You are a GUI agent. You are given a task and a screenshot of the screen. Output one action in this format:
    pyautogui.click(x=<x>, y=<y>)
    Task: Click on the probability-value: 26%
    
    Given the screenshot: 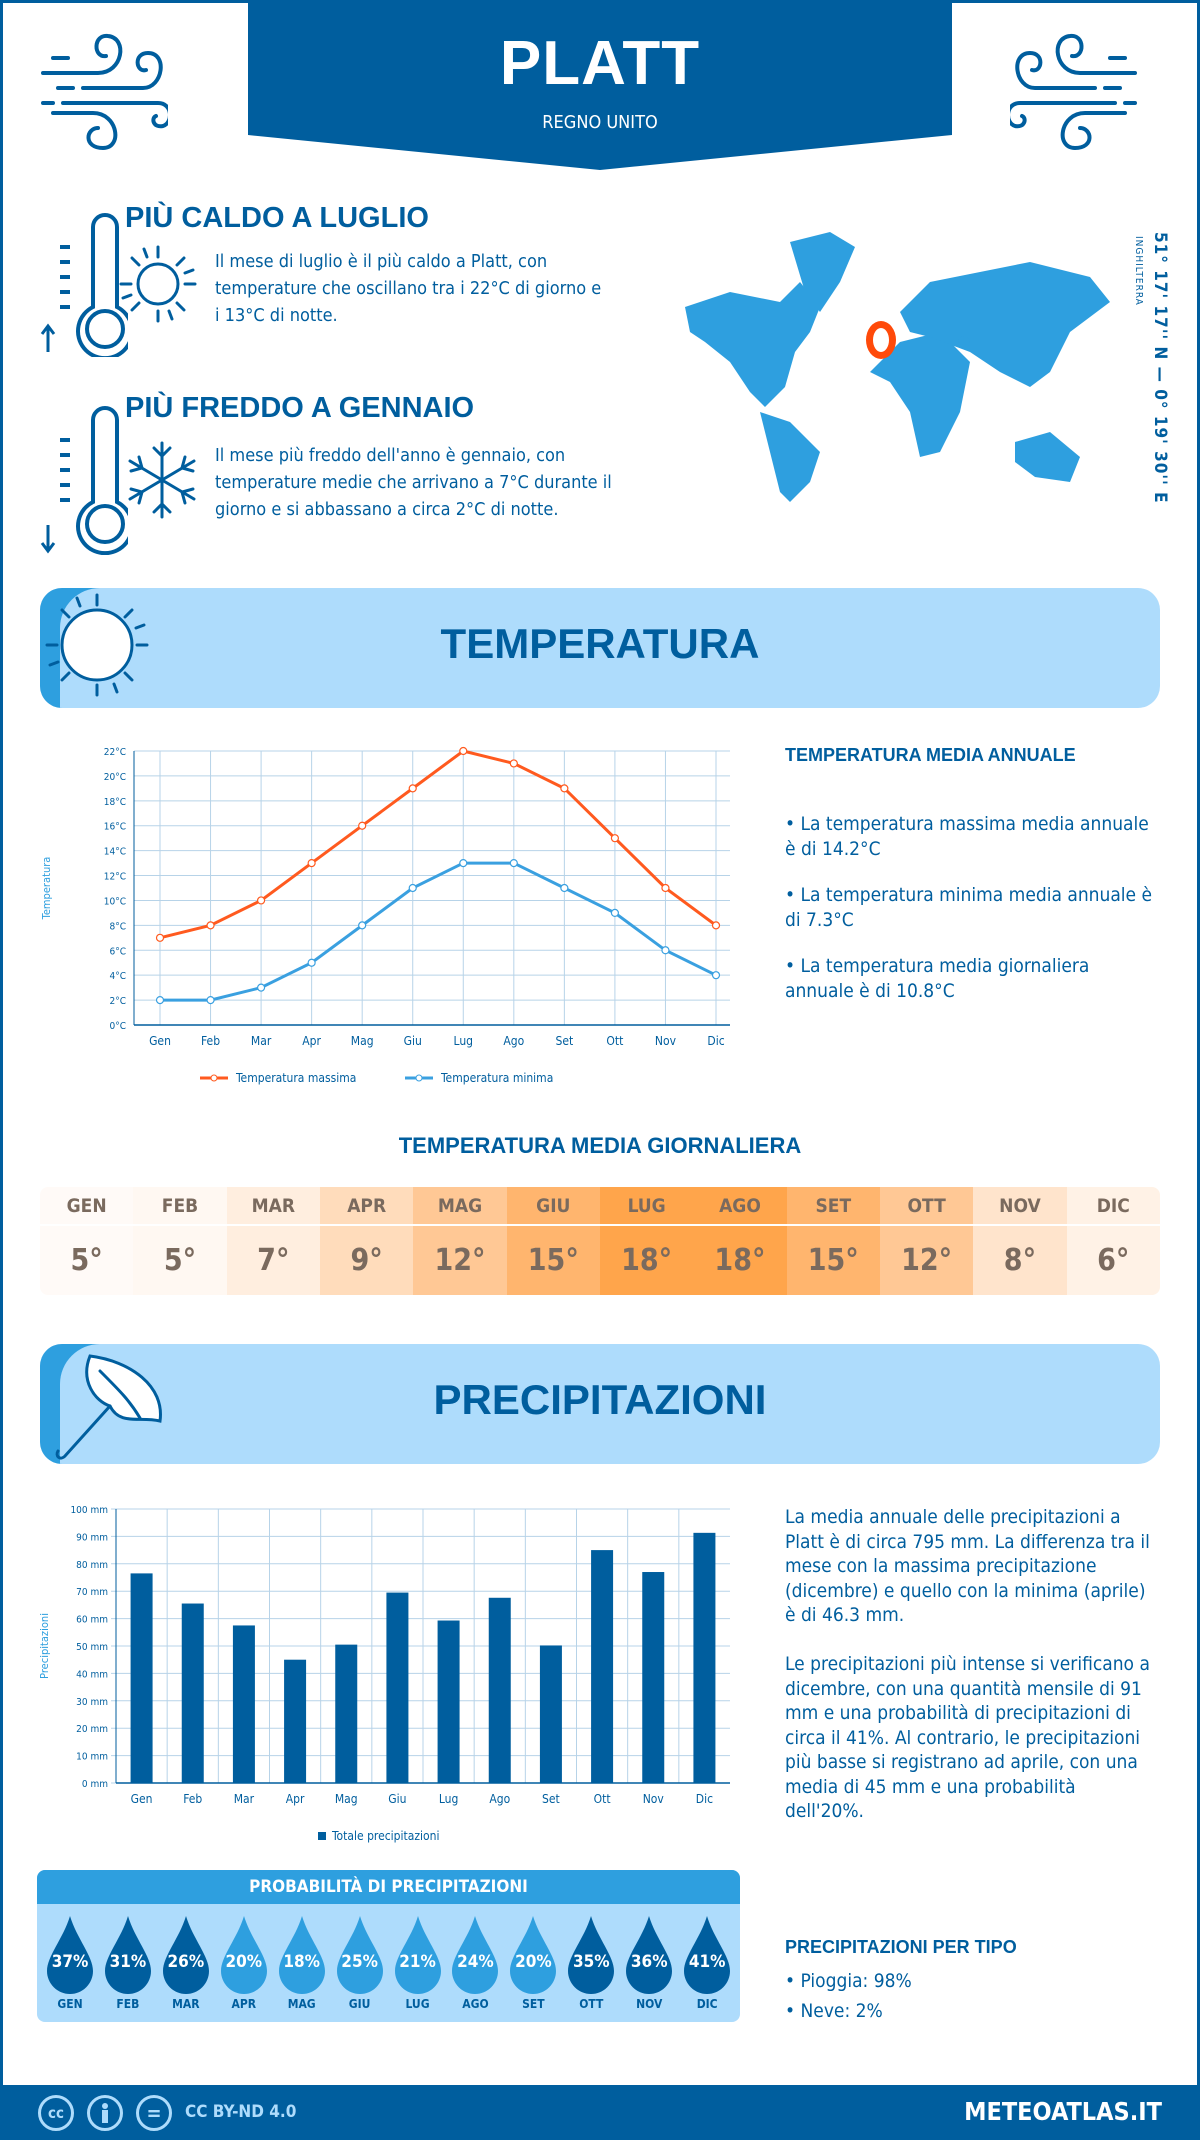 What is the action you would take?
    pyautogui.click(x=186, y=1962)
    